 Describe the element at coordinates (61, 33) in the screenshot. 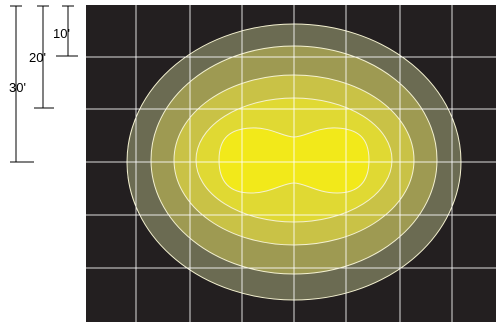

I see `scale-label-10: 10'` at that location.